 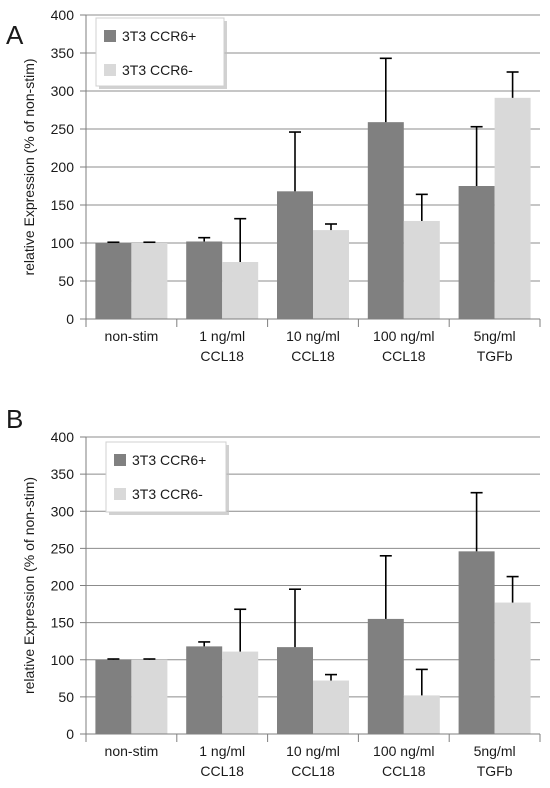 What do you see at coordinates (15, 35) in the screenshot?
I see `panel-label: A` at bounding box center [15, 35].